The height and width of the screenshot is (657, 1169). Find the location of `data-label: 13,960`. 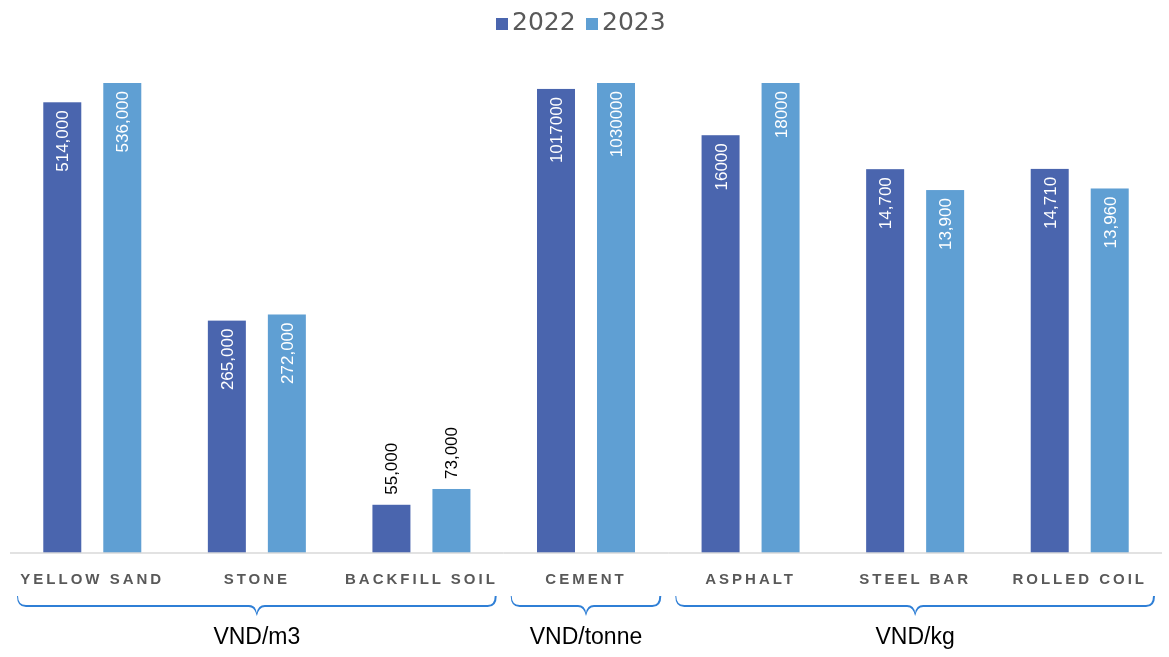

data-label: 13,960 is located at coordinates (1110, 222).